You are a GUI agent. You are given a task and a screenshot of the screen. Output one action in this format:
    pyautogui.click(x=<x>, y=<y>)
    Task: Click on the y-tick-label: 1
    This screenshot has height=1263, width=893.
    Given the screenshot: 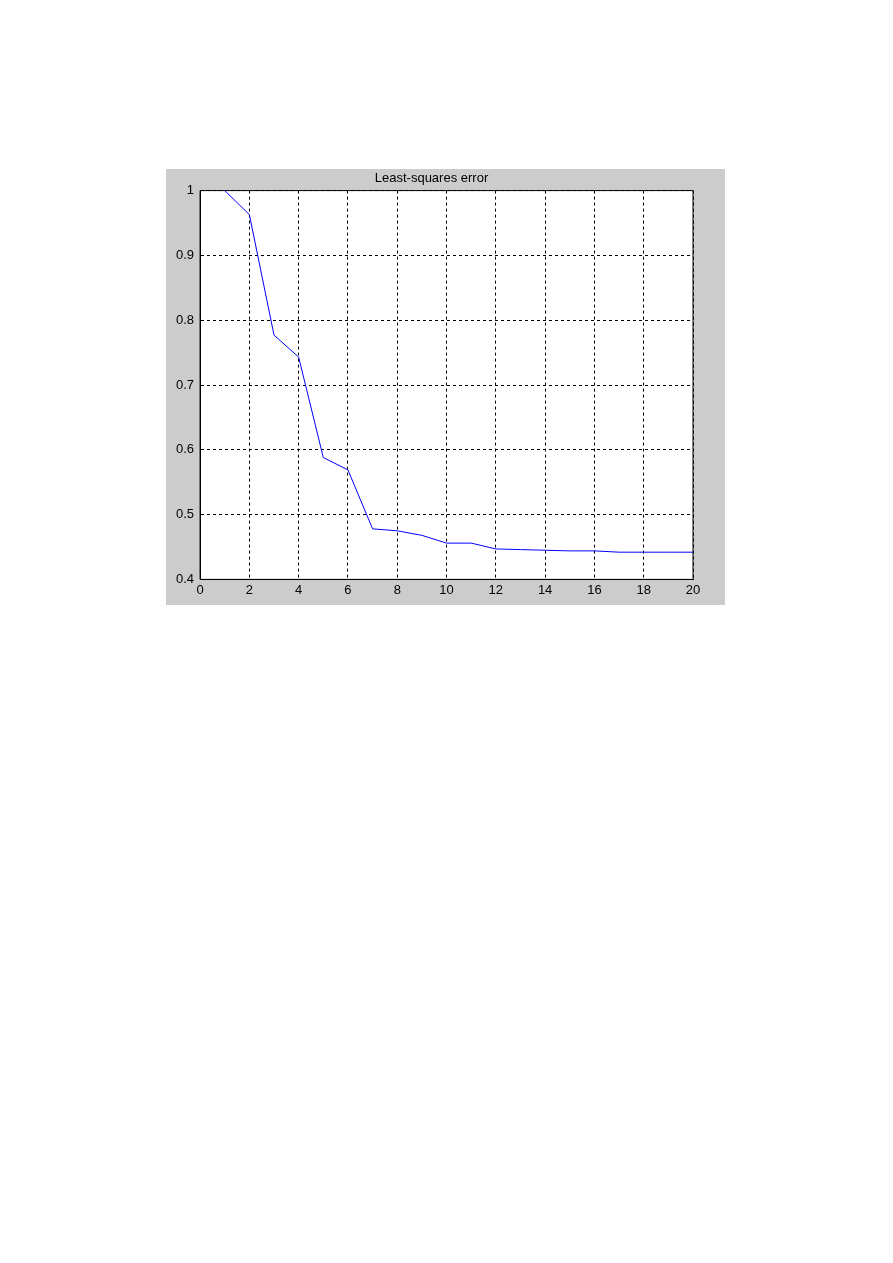 What is the action you would take?
    pyautogui.click(x=190, y=190)
    